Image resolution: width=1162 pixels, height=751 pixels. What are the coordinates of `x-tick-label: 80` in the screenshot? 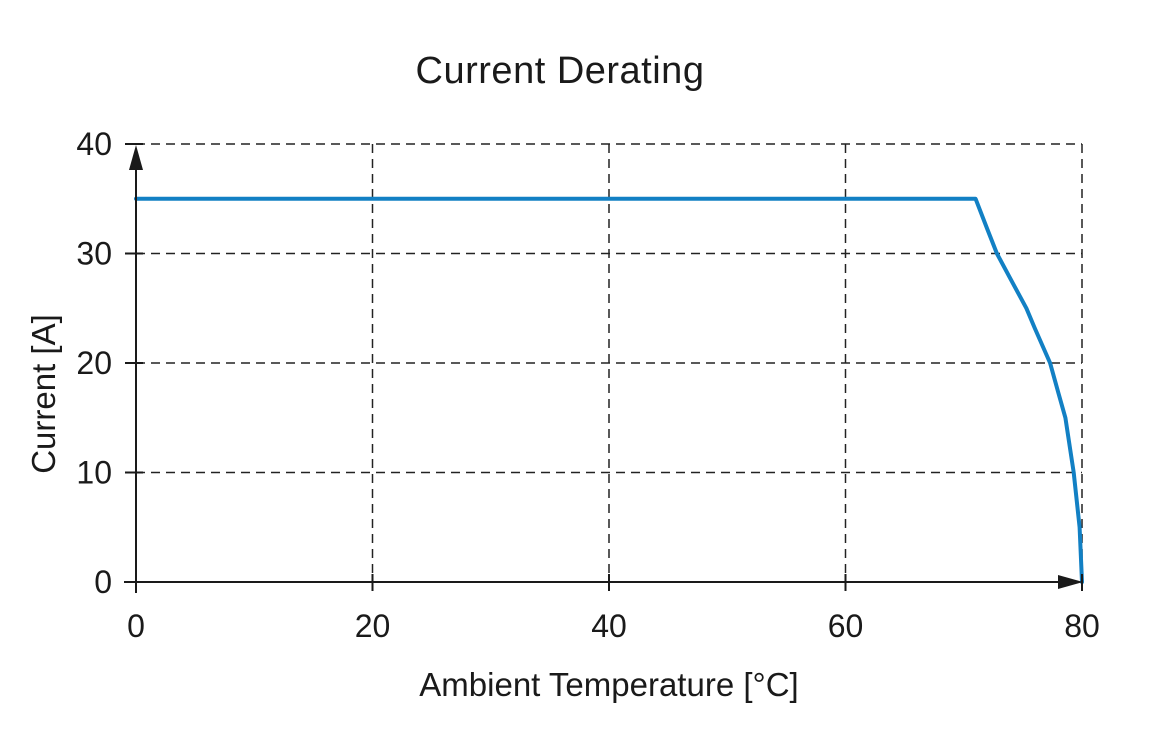 It's located at (1082, 626).